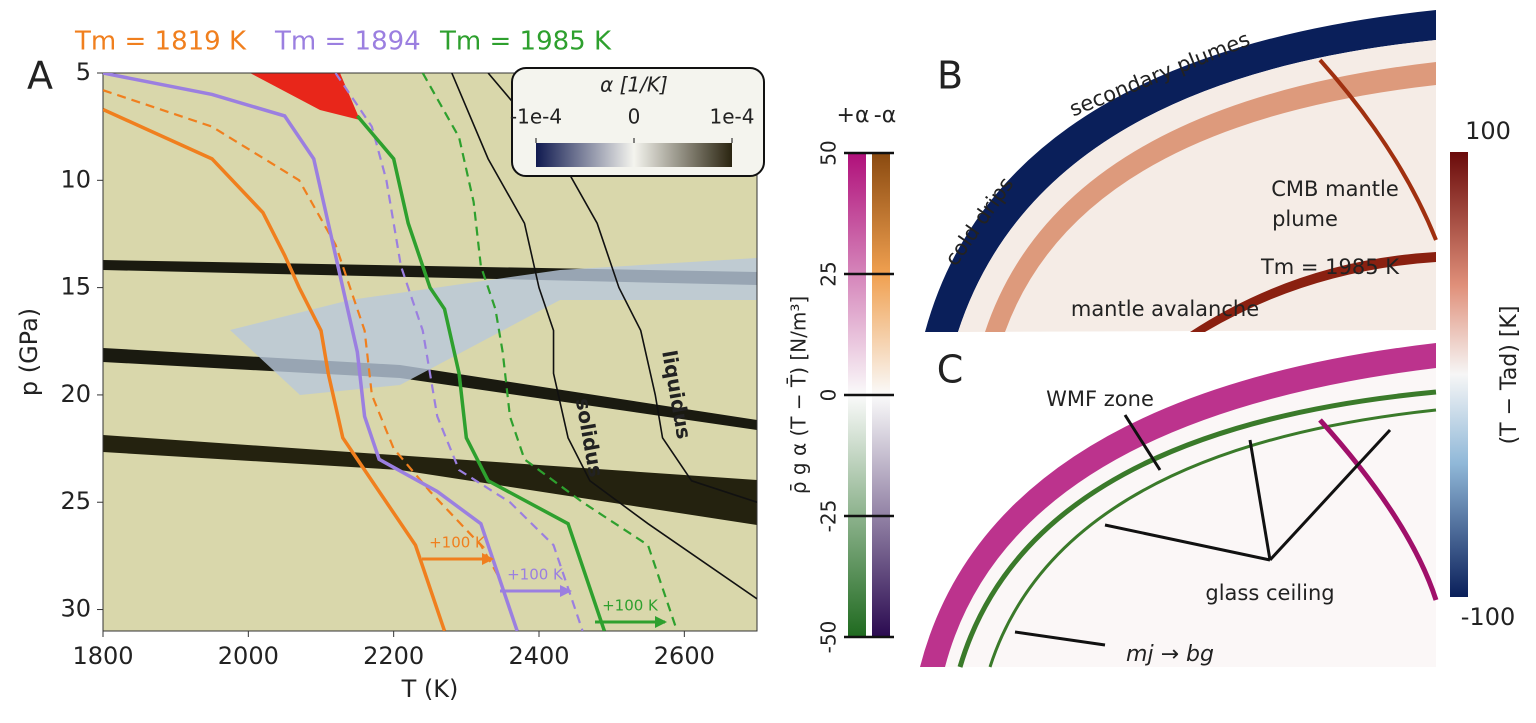  Describe the element at coordinates (430, 689) in the screenshot. I see `x-axis-label: T (K)` at that location.